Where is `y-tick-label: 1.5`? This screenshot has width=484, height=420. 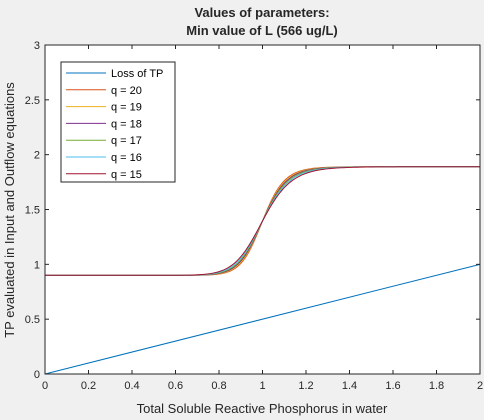
y-tick-label: 1.5 is located at coordinates (32, 211).